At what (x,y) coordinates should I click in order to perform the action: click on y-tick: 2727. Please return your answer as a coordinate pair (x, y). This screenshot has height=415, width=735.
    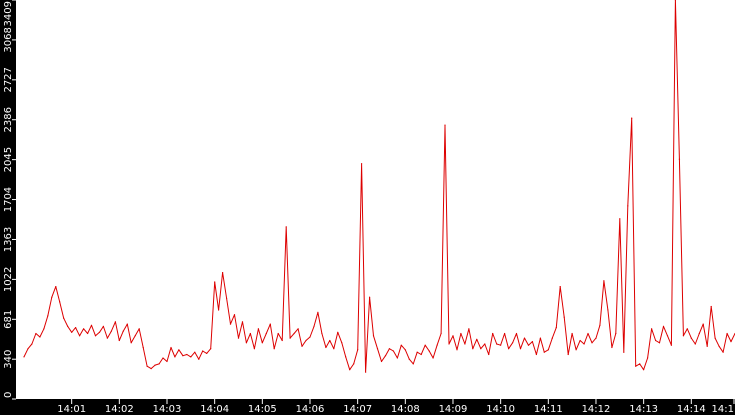
    Looking at the image, I should click on (9, 80).